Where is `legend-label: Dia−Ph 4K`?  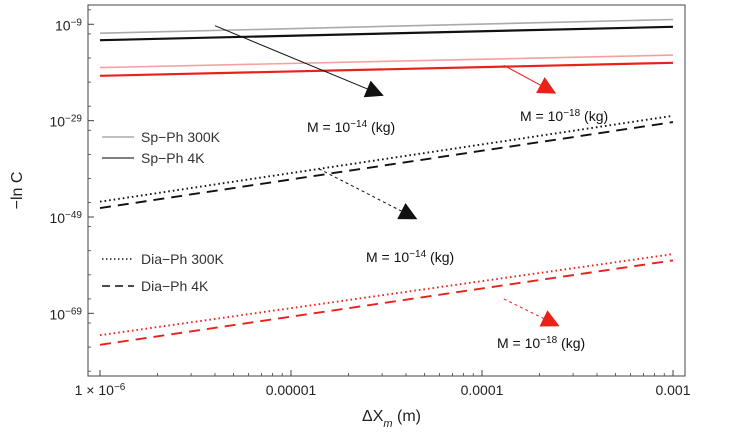
legend-label: Dia−Ph 4K is located at coordinates (175, 286).